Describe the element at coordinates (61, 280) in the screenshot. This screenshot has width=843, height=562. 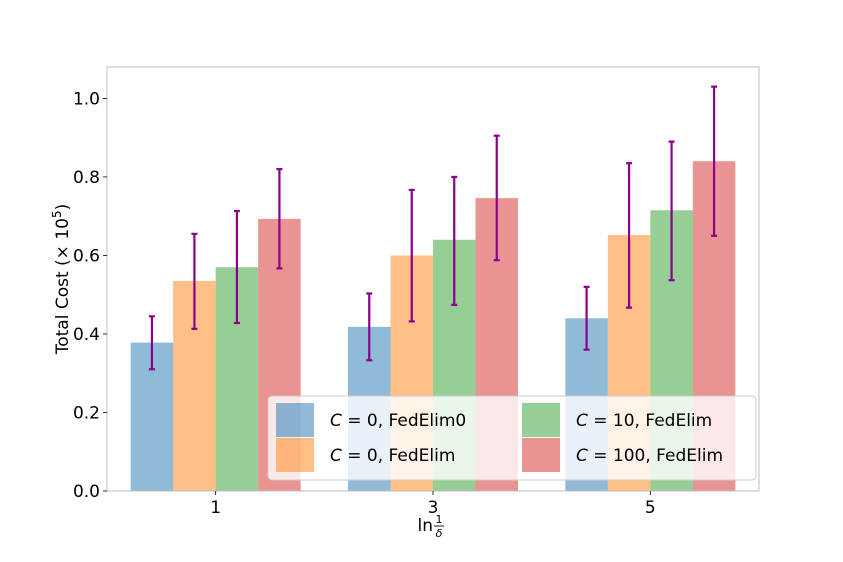
I see `y-axis-label: Total Cost (× 105)` at that location.